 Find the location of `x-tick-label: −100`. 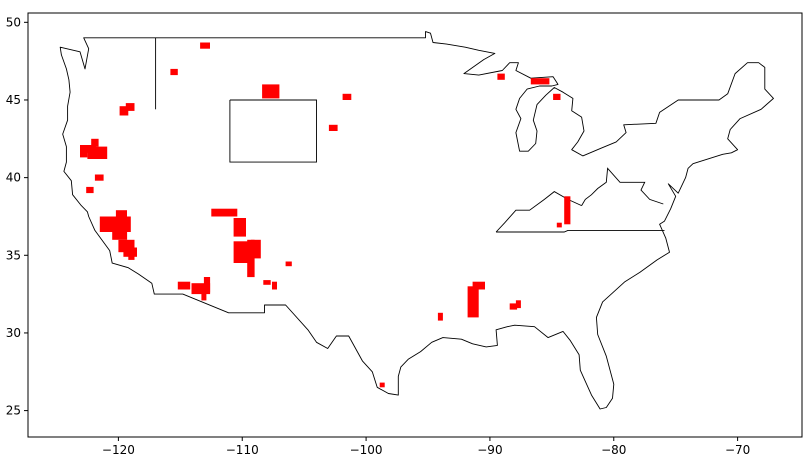

x-tick-label: −100 is located at coordinates (366, 450).